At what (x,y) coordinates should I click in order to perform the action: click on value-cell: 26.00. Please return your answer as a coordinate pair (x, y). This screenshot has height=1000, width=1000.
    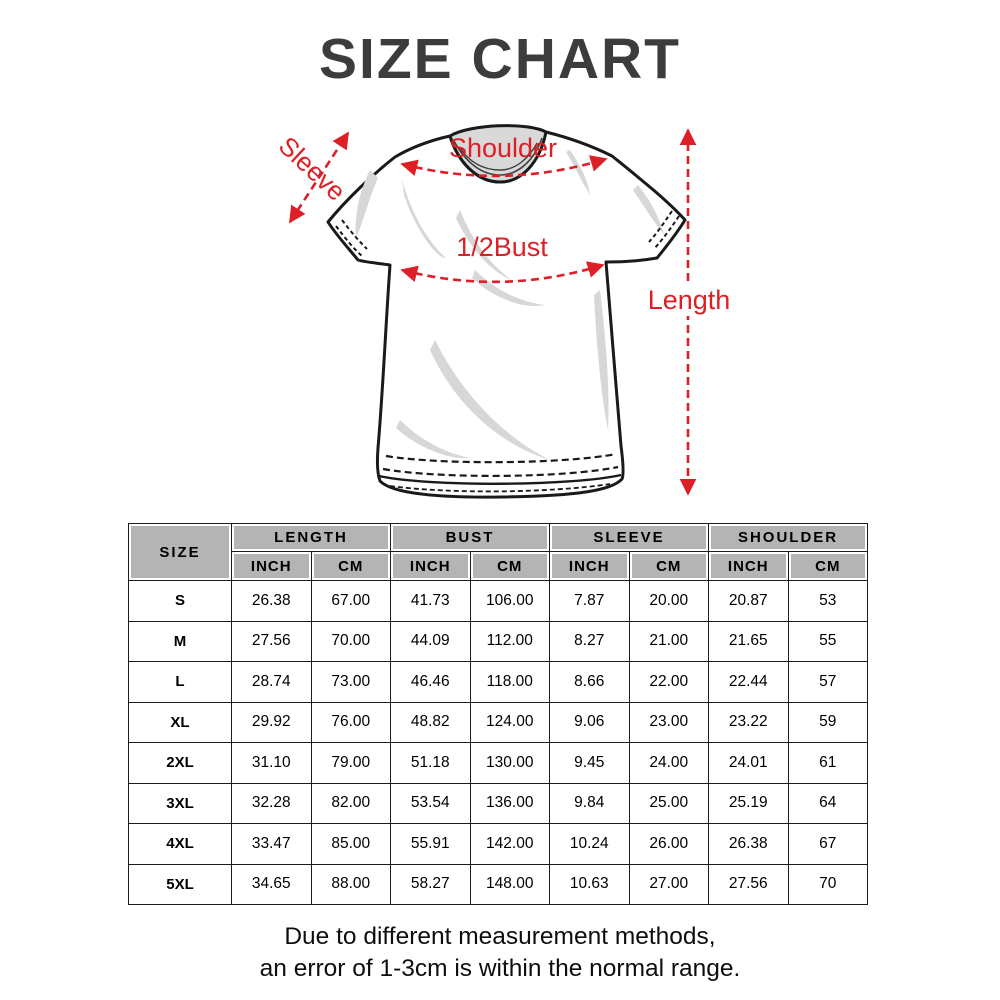
    Looking at the image, I should click on (669, 844).